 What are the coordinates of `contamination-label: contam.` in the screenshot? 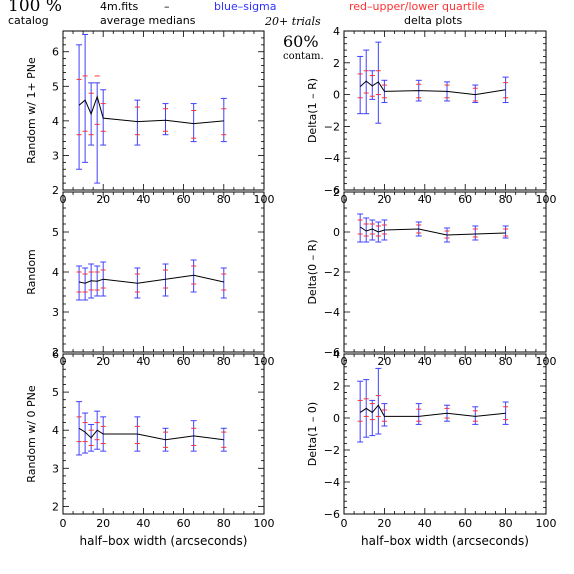 It's located at (303, 56).